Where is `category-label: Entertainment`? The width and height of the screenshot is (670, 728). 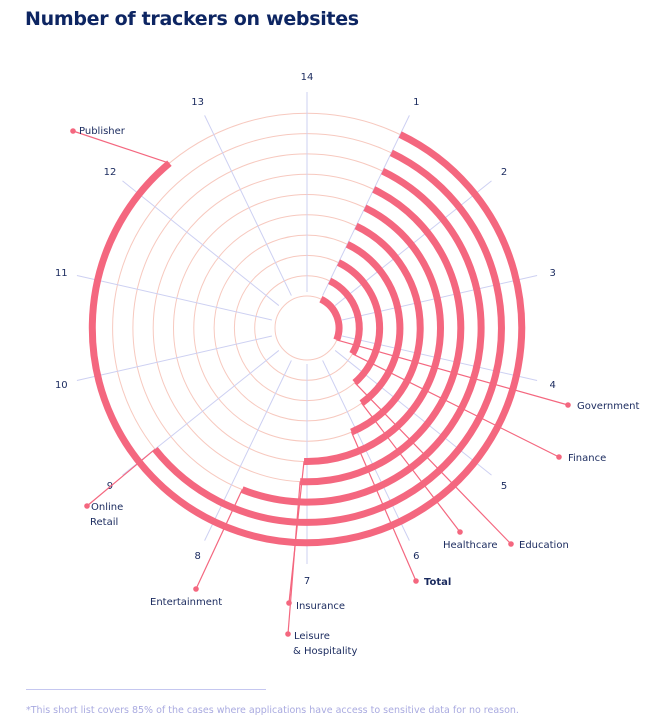
category-label: Entertainment is located at coordinates (186, 602).